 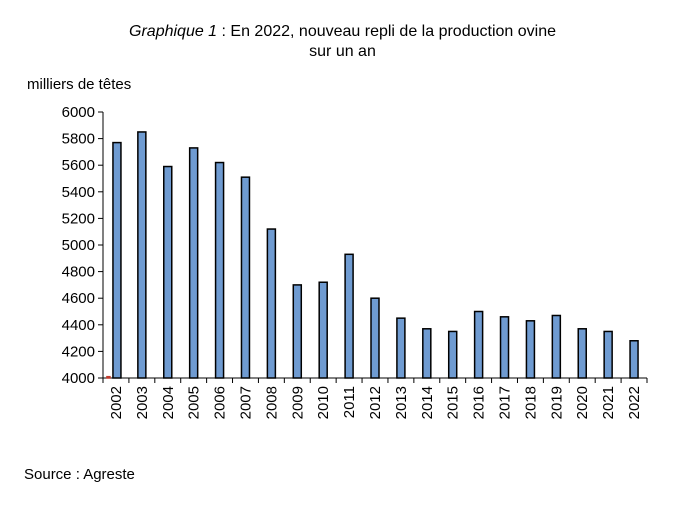 What do you see at coordinates (271, 402) in the screenshot?
I see `x-tick-label: 2008` at bounding box center [271, 402].